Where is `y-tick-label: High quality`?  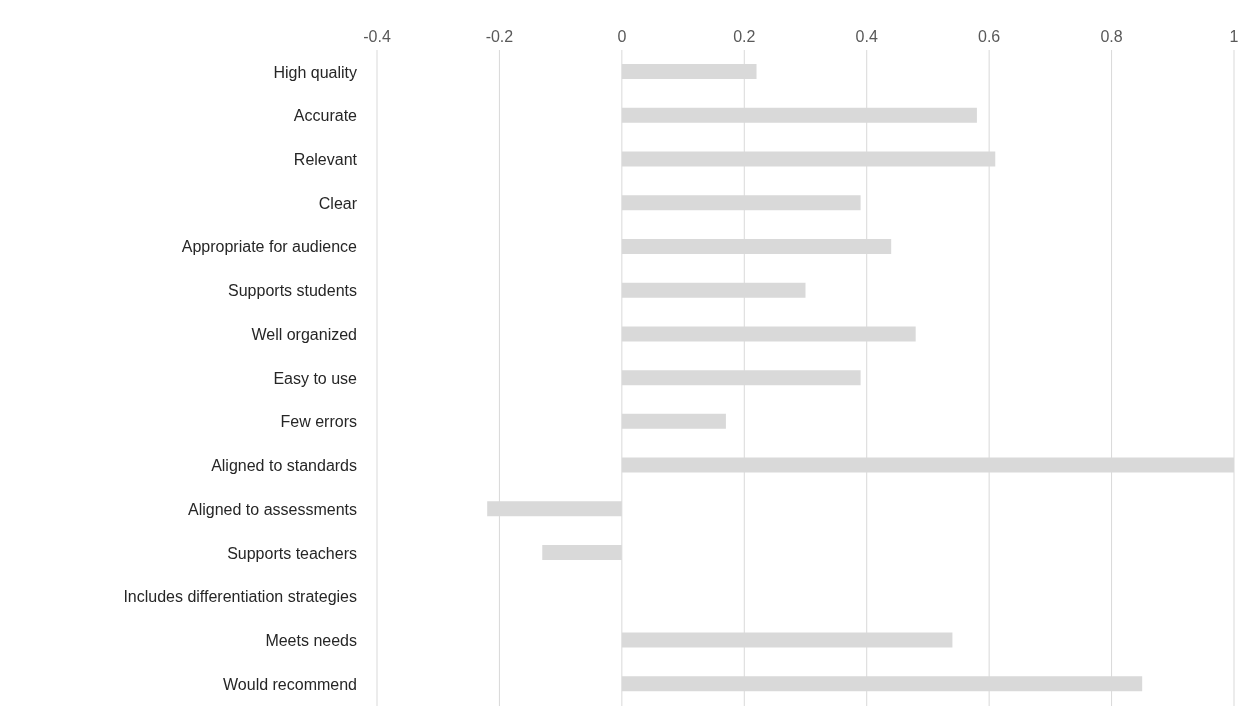
y-tick-label: High quality is located at coordinates (315, 72).